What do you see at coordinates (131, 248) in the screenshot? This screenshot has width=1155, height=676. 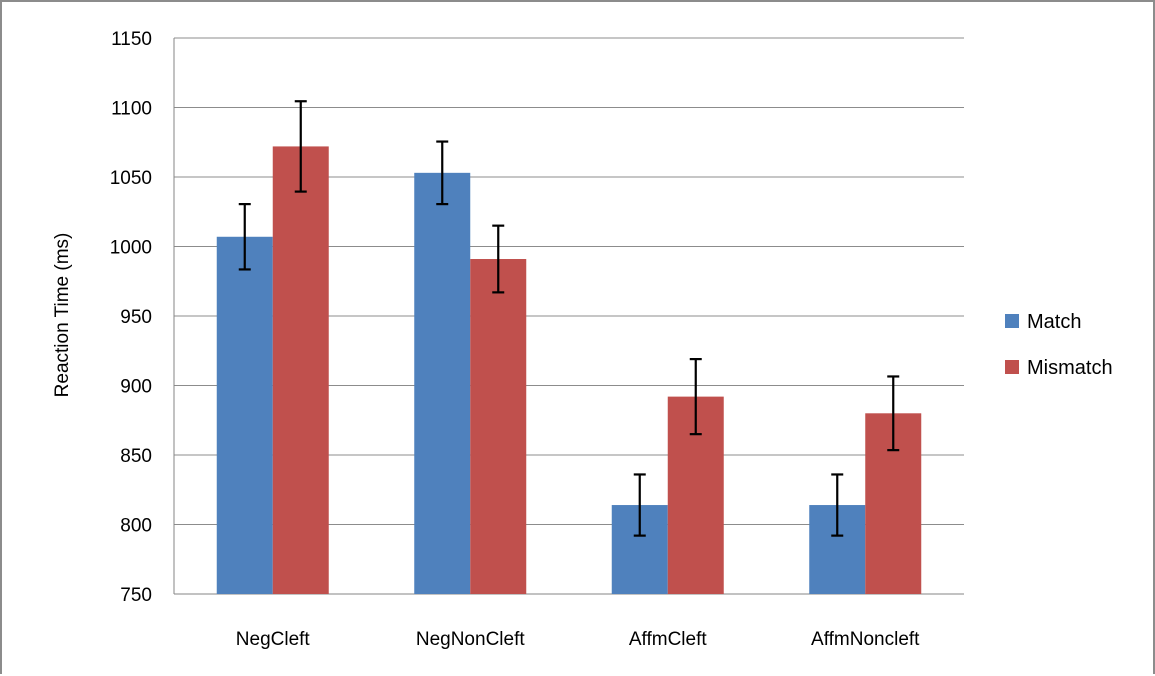 I see `y-tick-label: 1000` at bounding box center [131, 248].